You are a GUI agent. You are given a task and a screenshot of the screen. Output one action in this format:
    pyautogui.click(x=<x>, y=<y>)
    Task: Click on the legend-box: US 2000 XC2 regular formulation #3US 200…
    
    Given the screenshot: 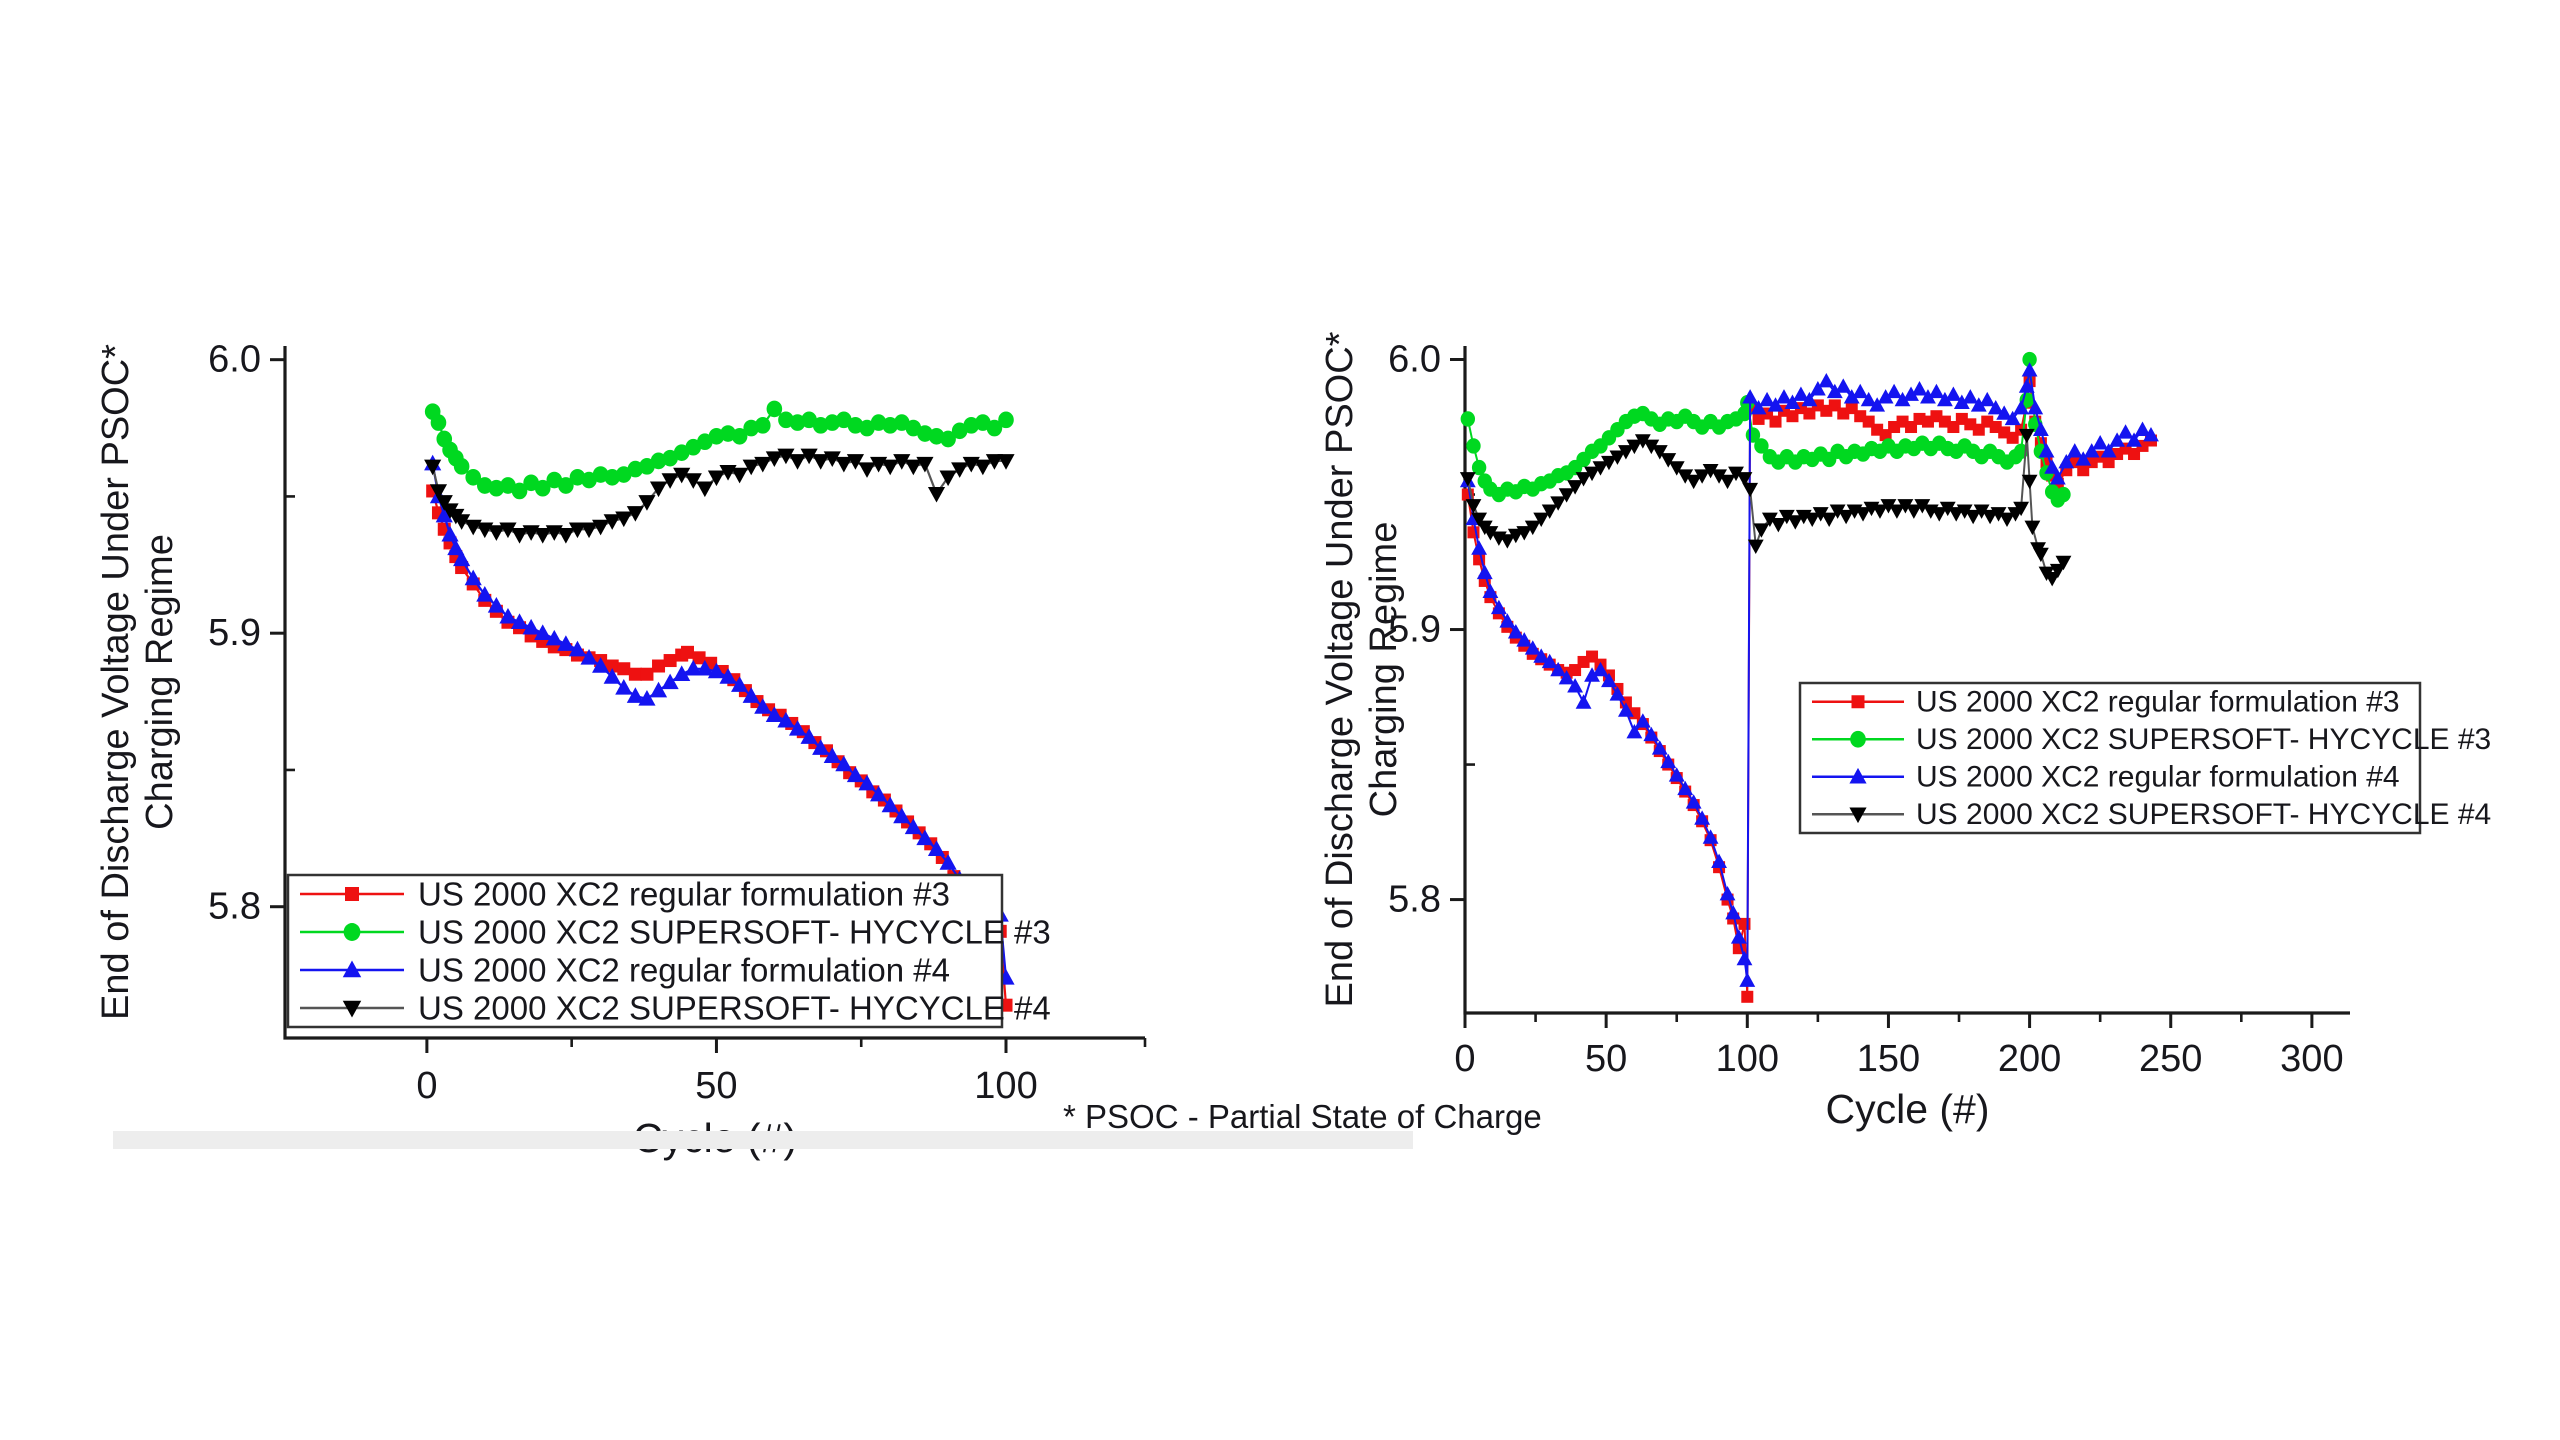 What is the action you would take?
    pyautogui.click(x=668, y=951)
    